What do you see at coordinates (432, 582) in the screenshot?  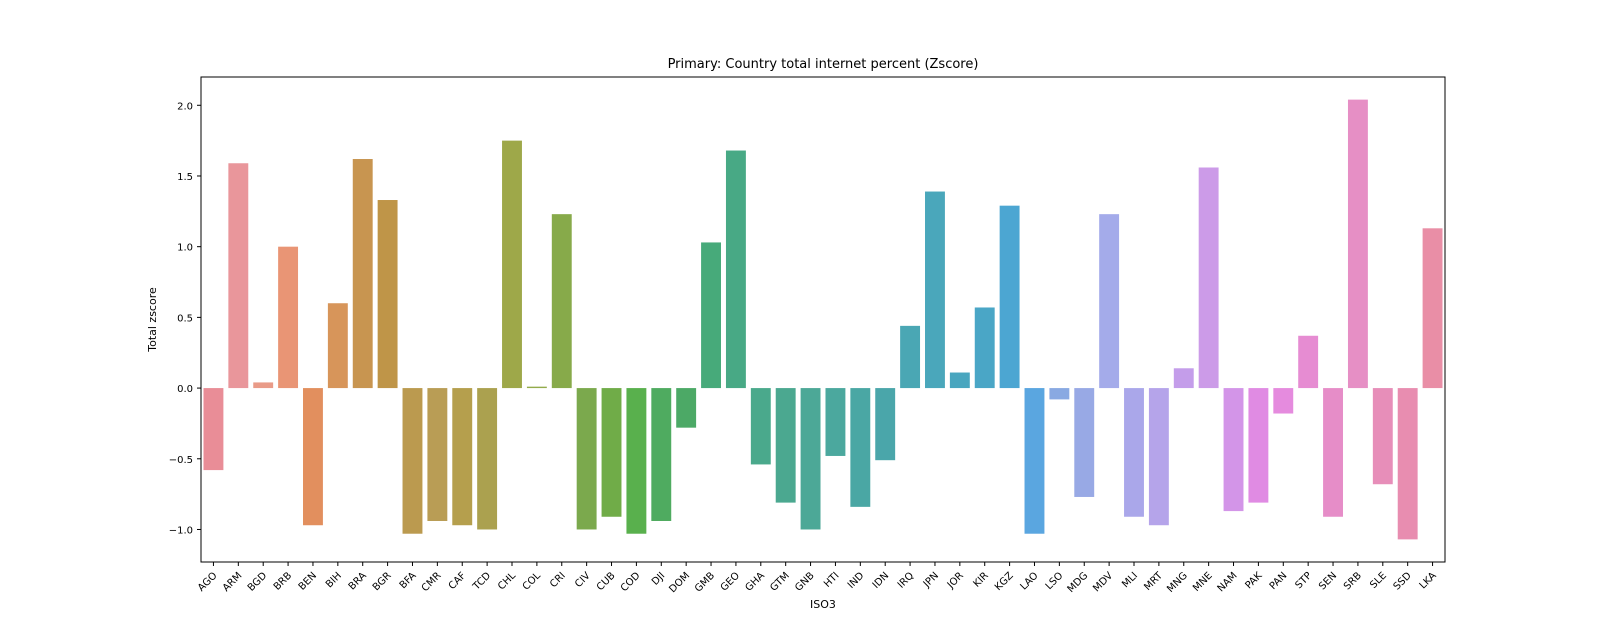 I see `x-tick-label: CMR` at bounding box center [432, 582].